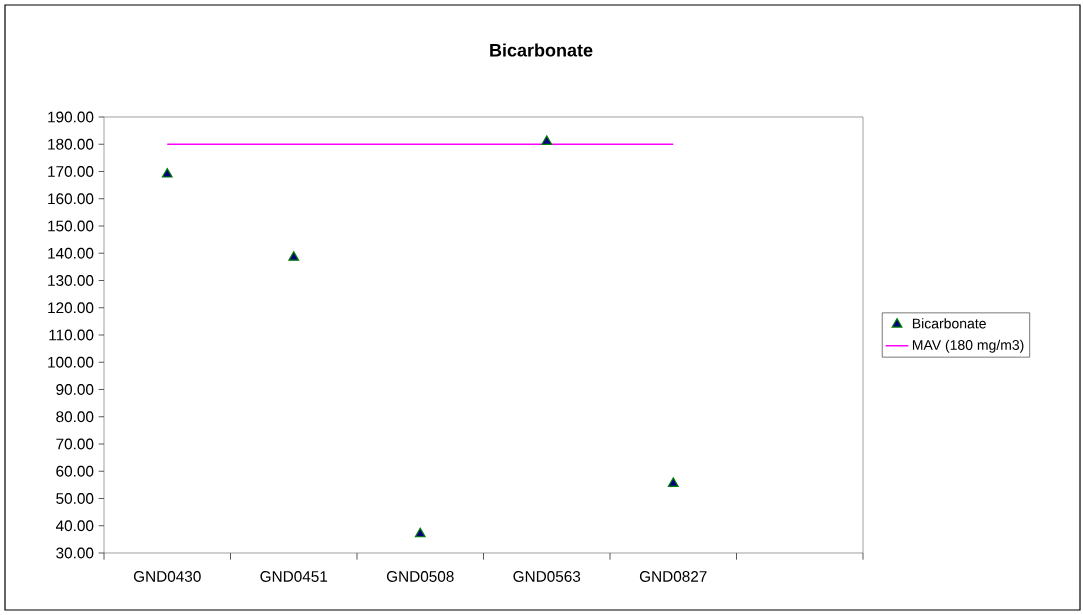 Image resolution: width=1083 pixels, height=615 pixels. I want to click on y-tick-label: 70.00, so click(75, 444).